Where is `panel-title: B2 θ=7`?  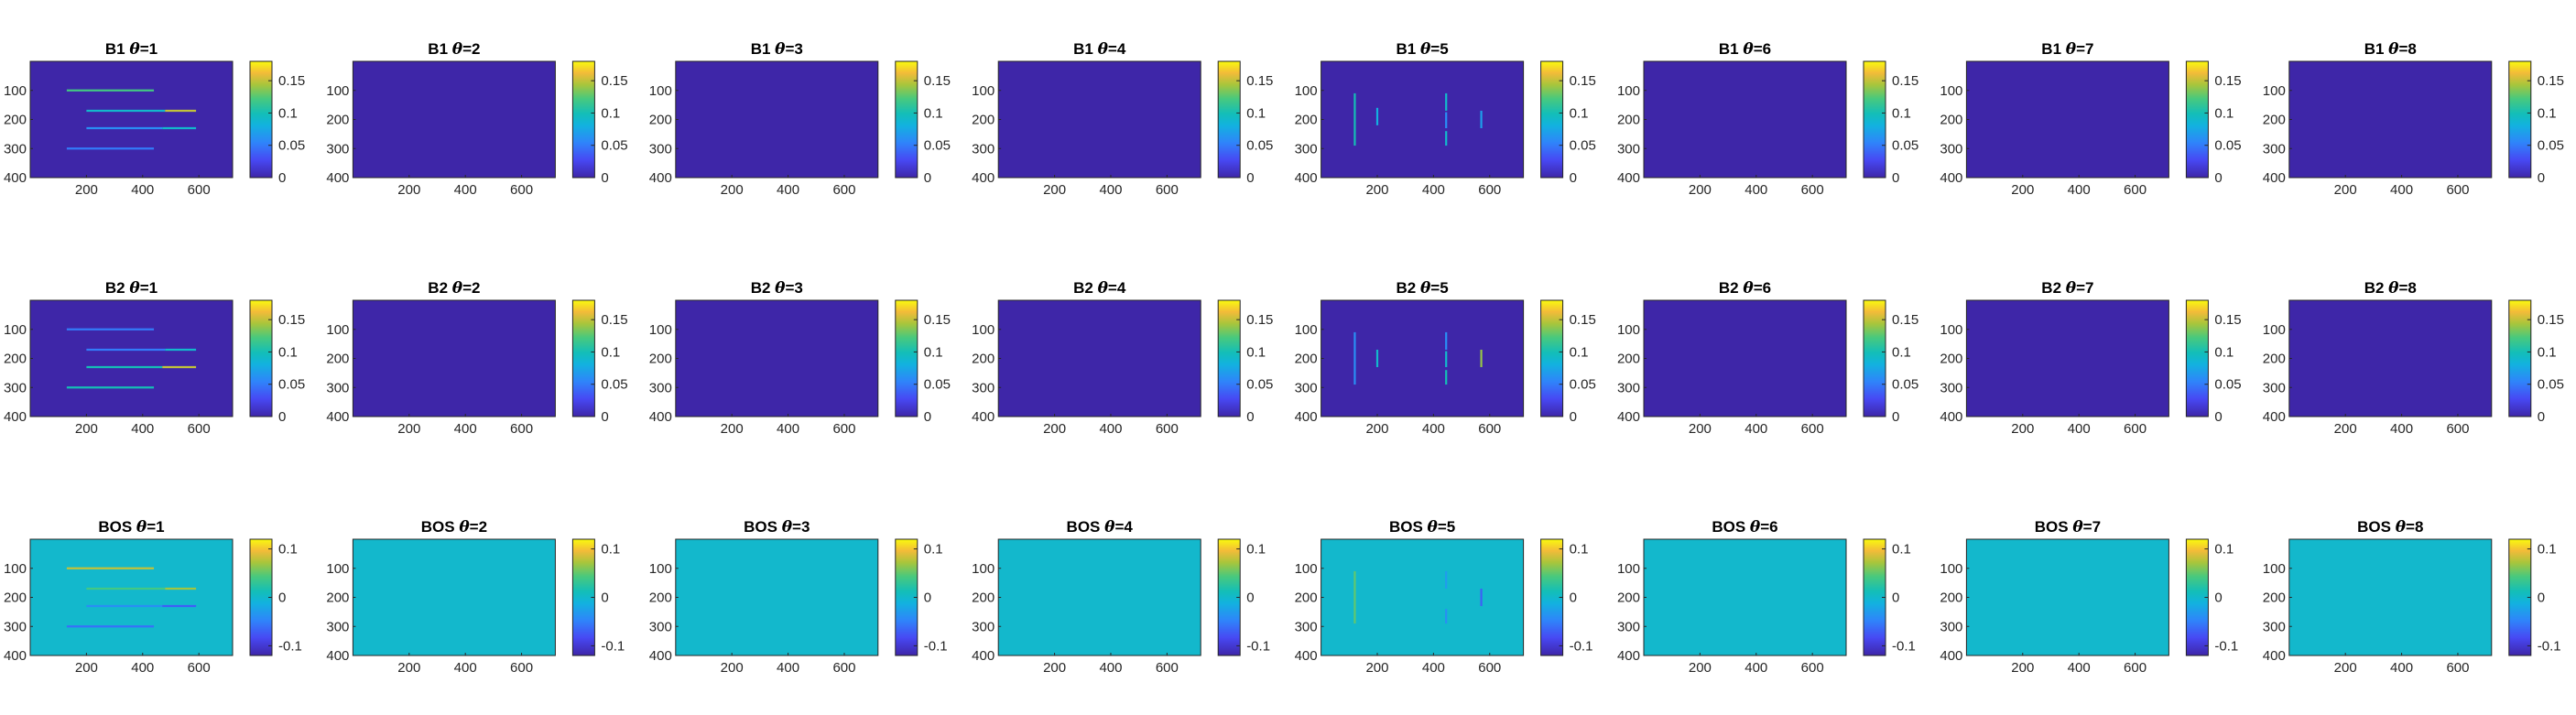 panel-title: B2 θ=7 is located at coordinates (2067, 288).